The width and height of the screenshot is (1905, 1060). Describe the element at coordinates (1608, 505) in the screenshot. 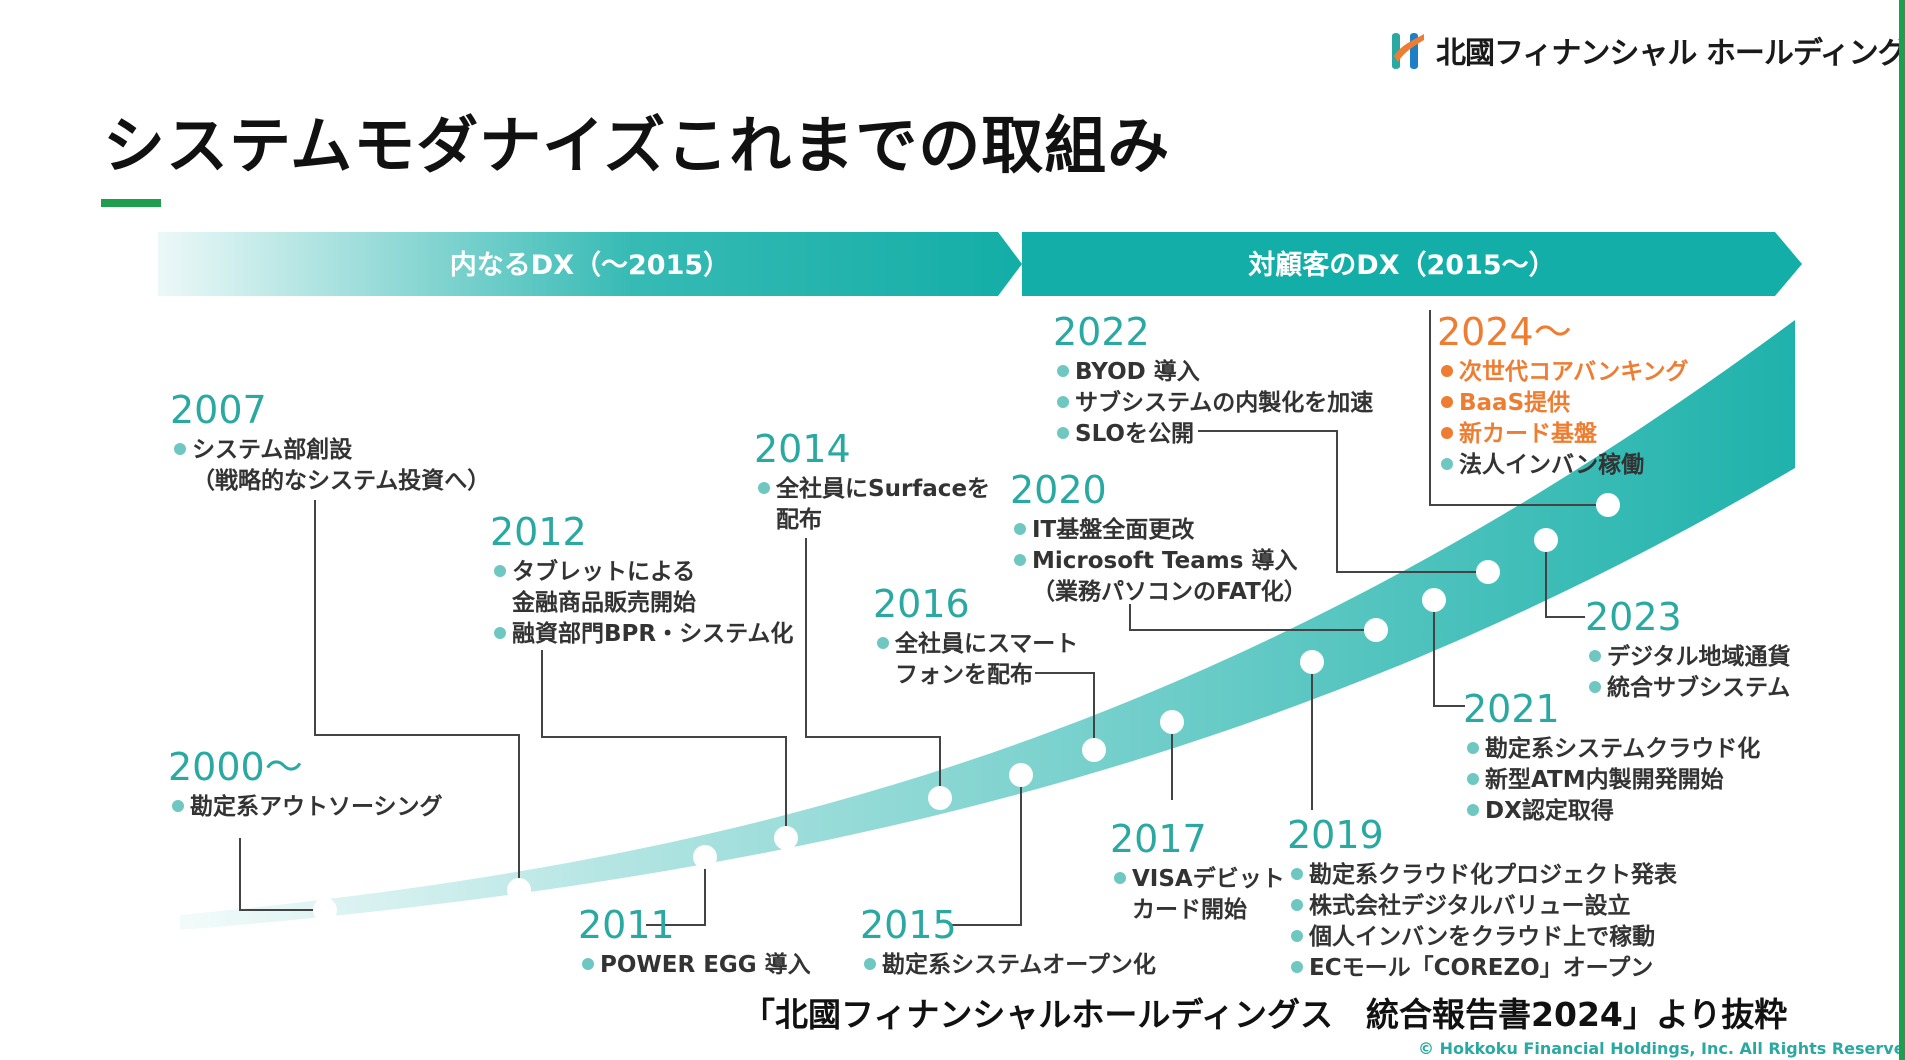

I see `milestone-dot-2024` at that location.